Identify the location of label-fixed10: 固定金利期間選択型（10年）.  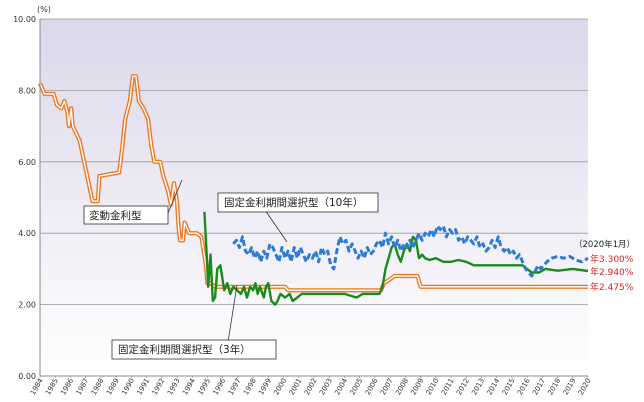
(298, 217).